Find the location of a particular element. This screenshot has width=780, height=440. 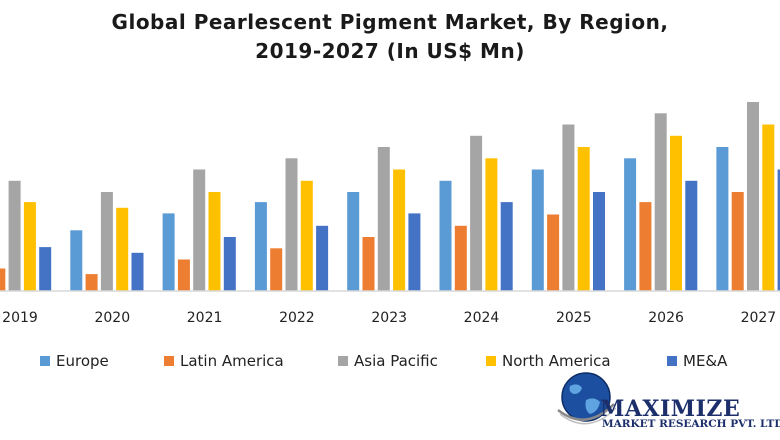

legend-label: Europe is located at coordinates (82, 361).